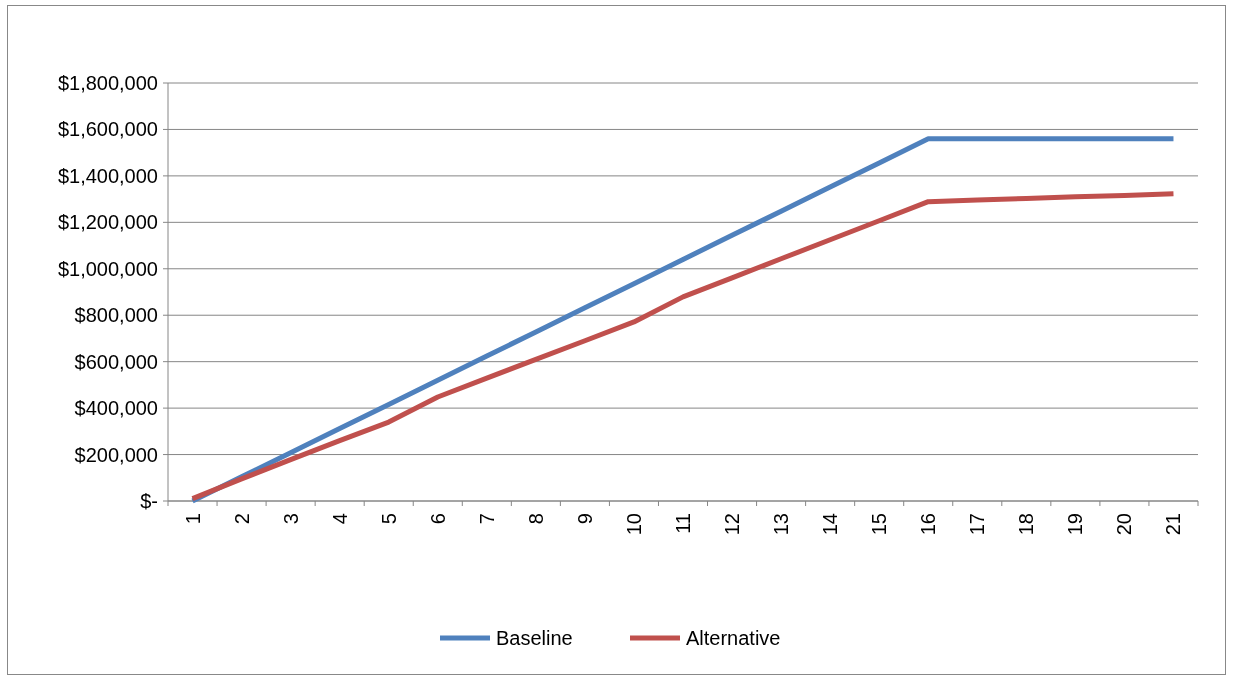  Describe the element at coordinates (192, 519) in the screenshot. I see `x-tick-label: 1` at that location.